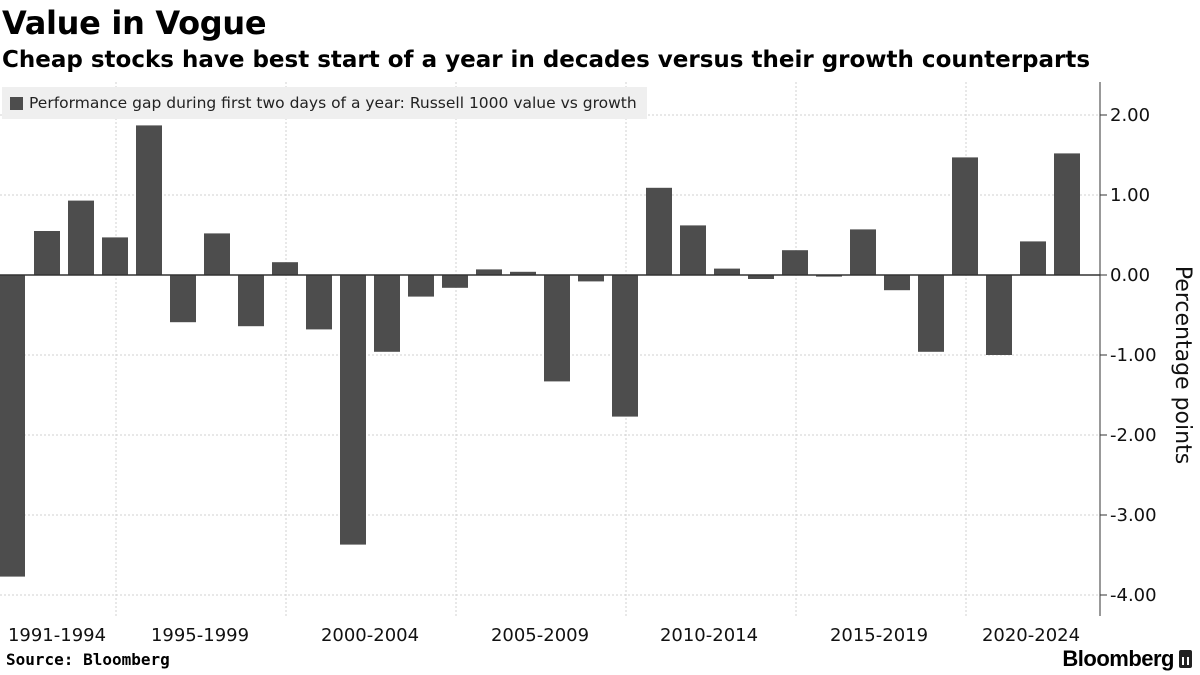 The image size is (1200, 675). I want to click on brand-logo: Bloomberg, so click(1127, 659).